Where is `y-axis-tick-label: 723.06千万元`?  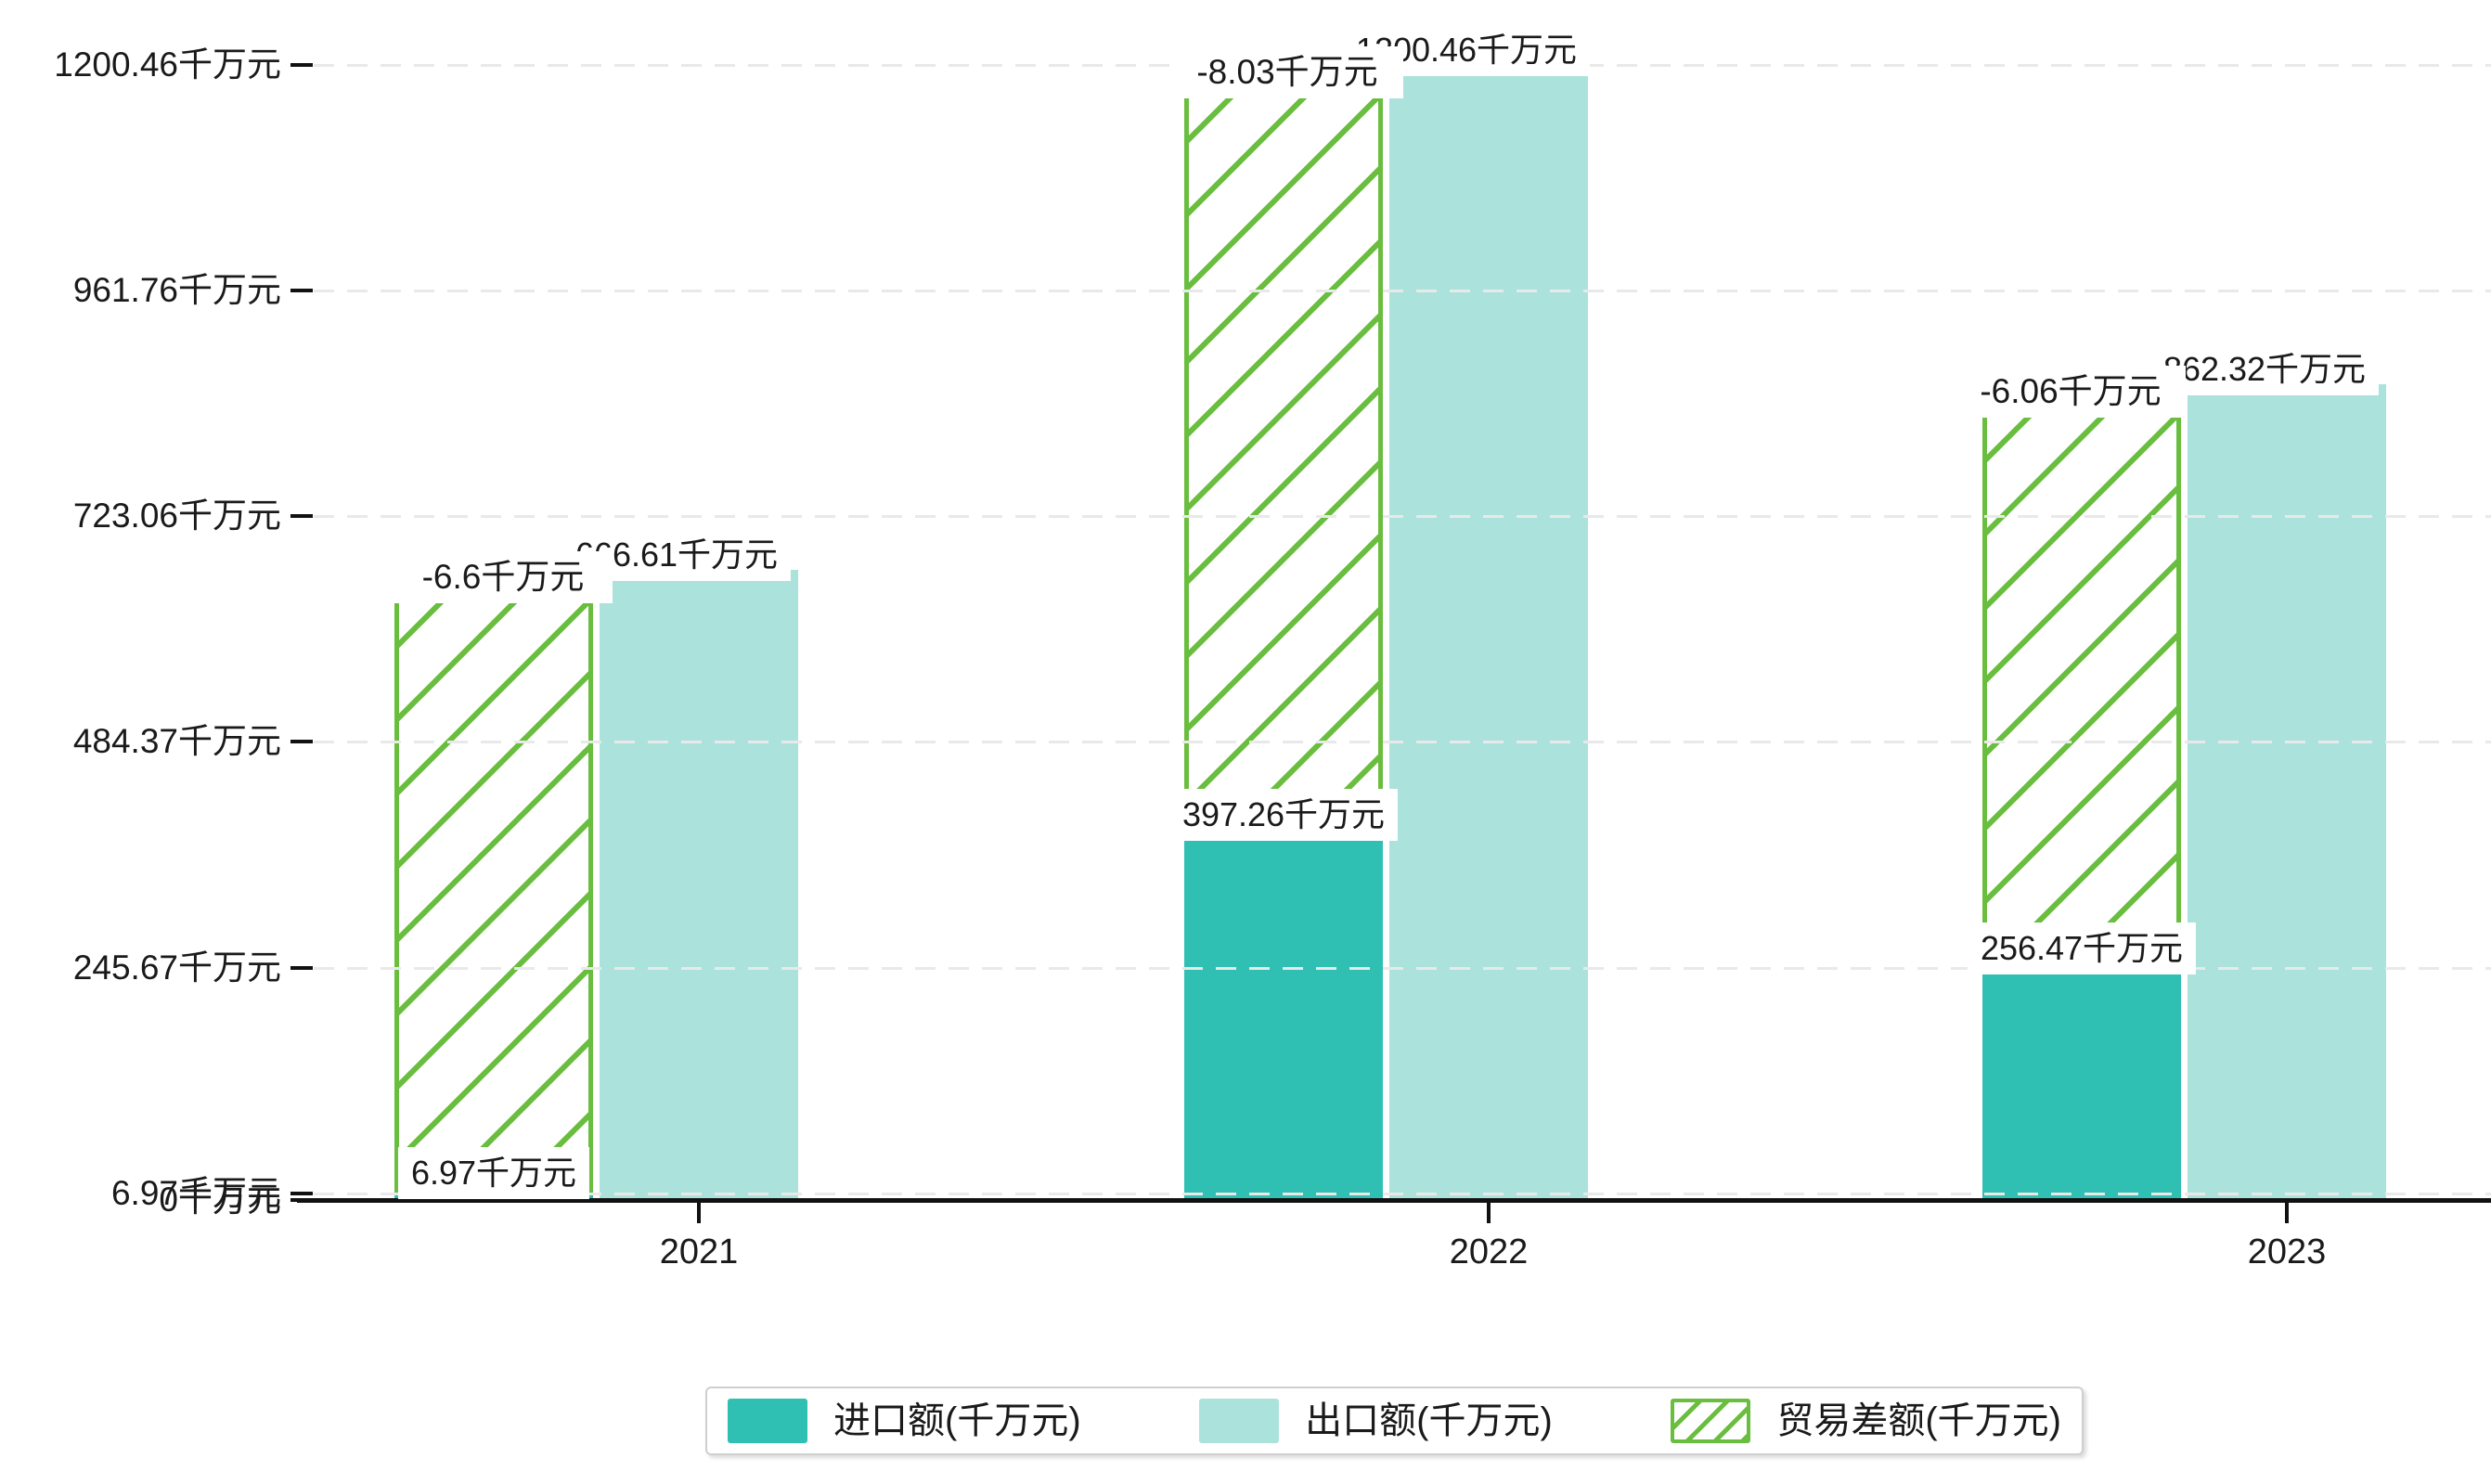 y-axis-tick-label: 723.06千万元 is located at coordinates (176, 517).